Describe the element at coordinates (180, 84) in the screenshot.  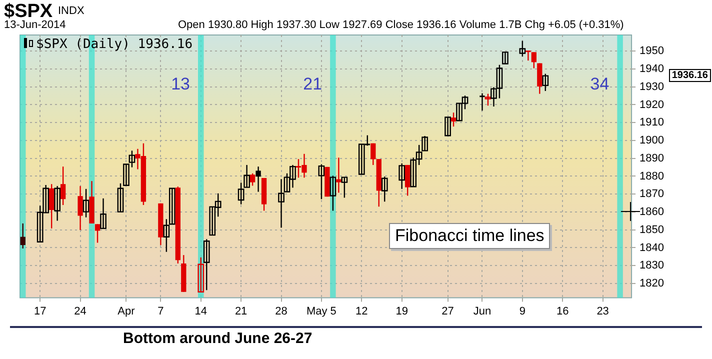
I see `band-label: 13` at that location.